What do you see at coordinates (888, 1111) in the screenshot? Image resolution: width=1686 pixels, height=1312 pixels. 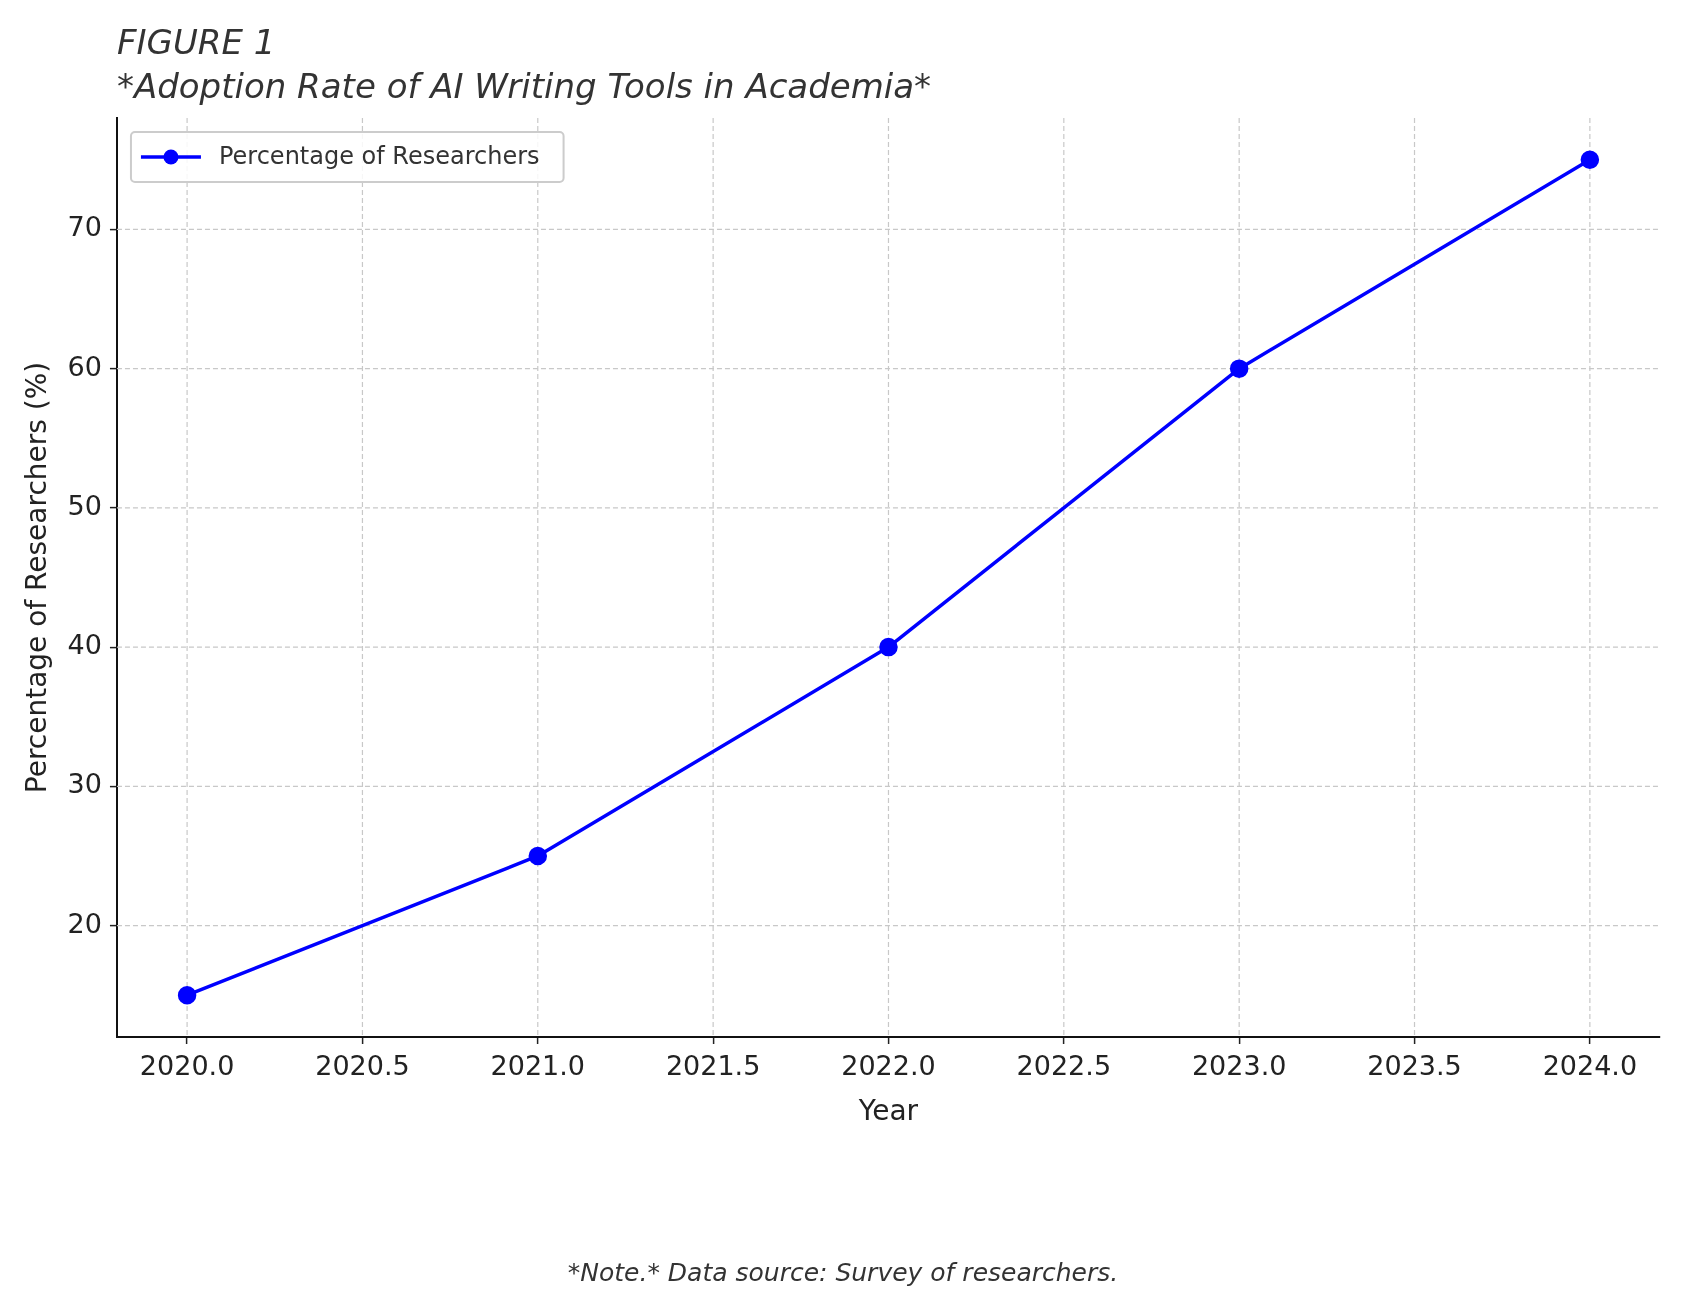 I see `x-axis-title: Year` at bounding box center [888, 1111].